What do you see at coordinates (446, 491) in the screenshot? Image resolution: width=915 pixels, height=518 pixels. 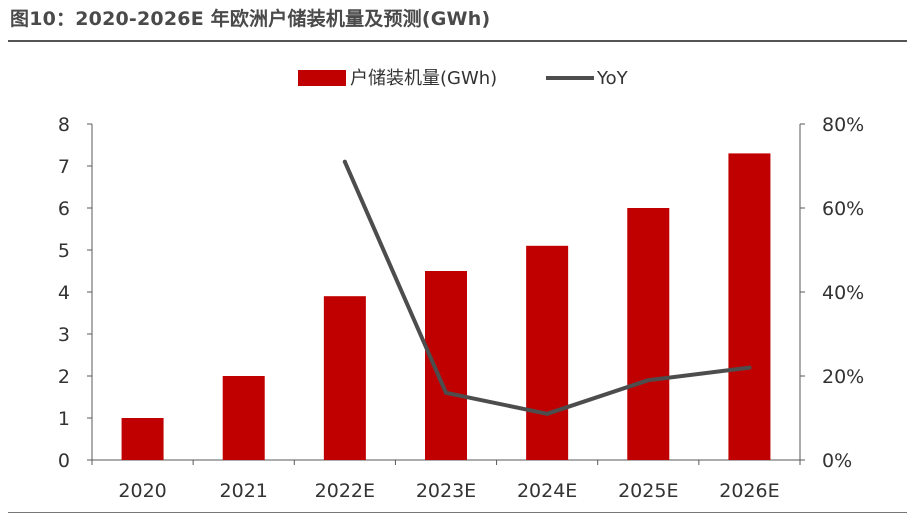 I see `x-tick-label: 2023E` at bounding box center [446, 491].